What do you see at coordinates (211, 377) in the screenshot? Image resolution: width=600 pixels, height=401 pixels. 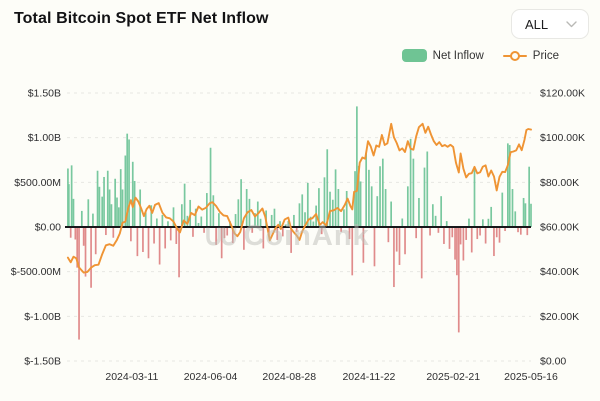 I see `svg-text: 2024-06-04` at bounding box center [211, 377].